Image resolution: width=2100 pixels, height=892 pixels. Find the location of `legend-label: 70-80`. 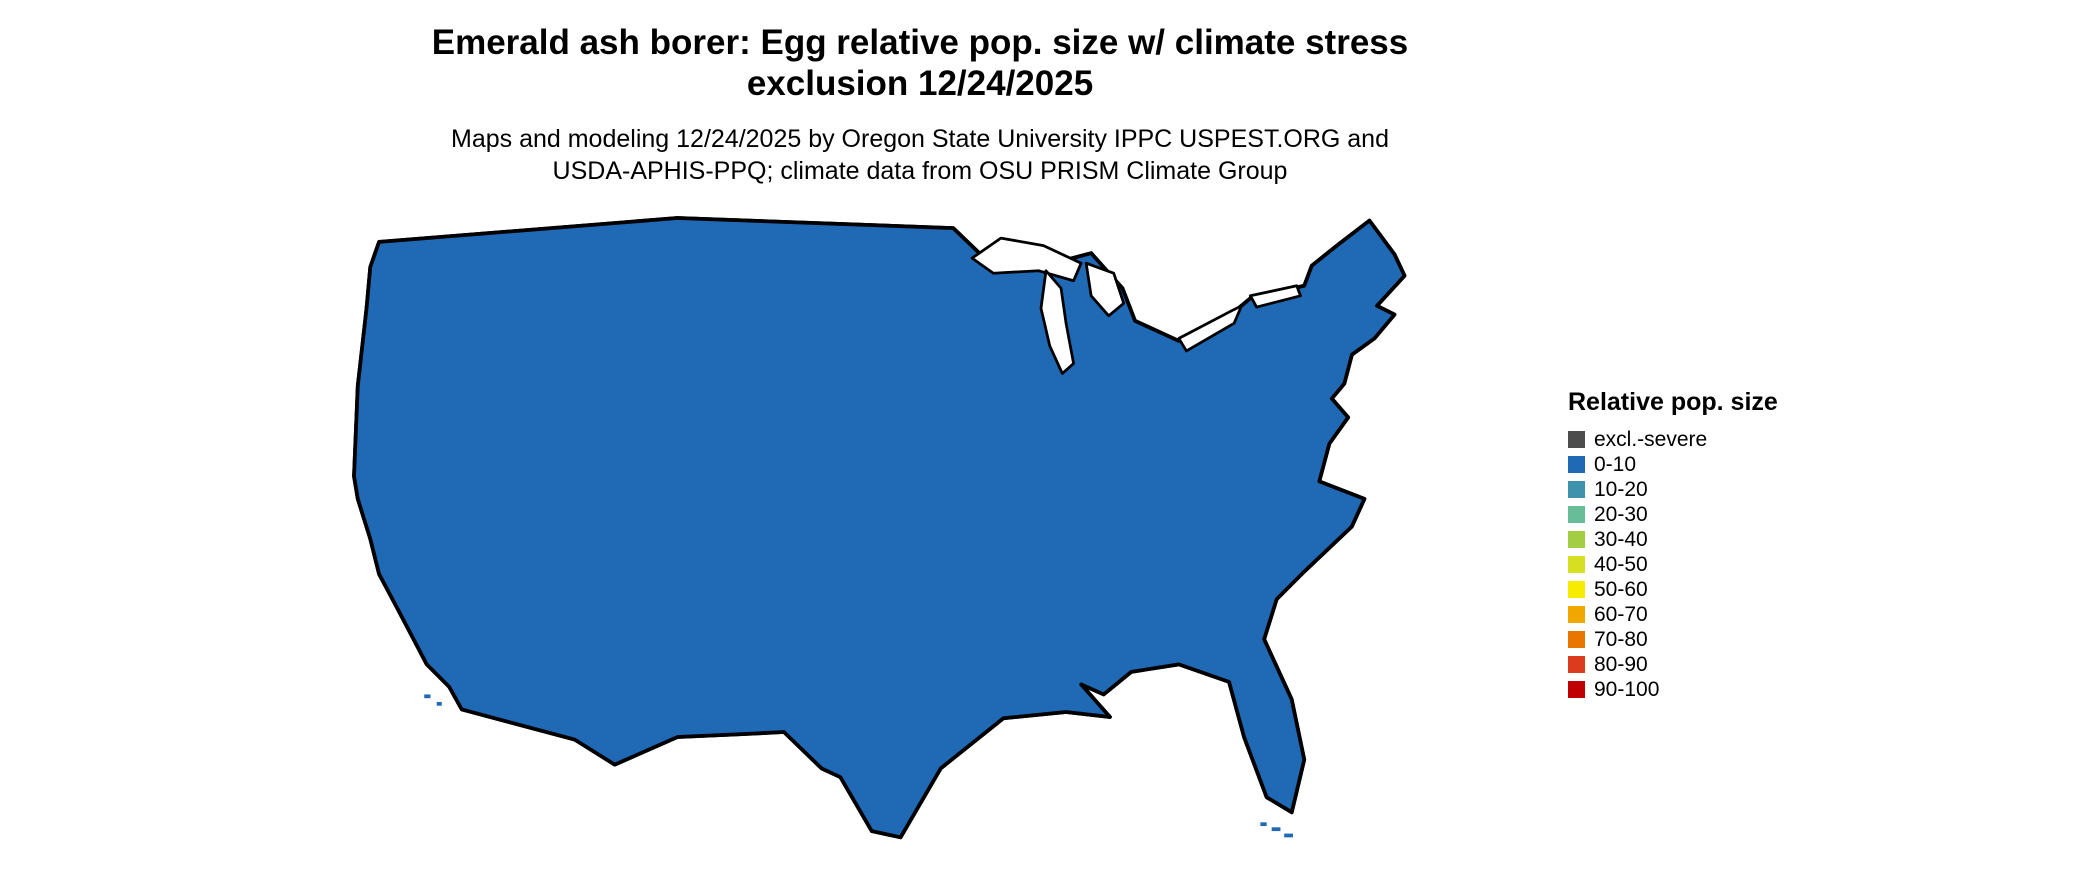

legend-label: 70-80 is located at coordinates (1621, 639).